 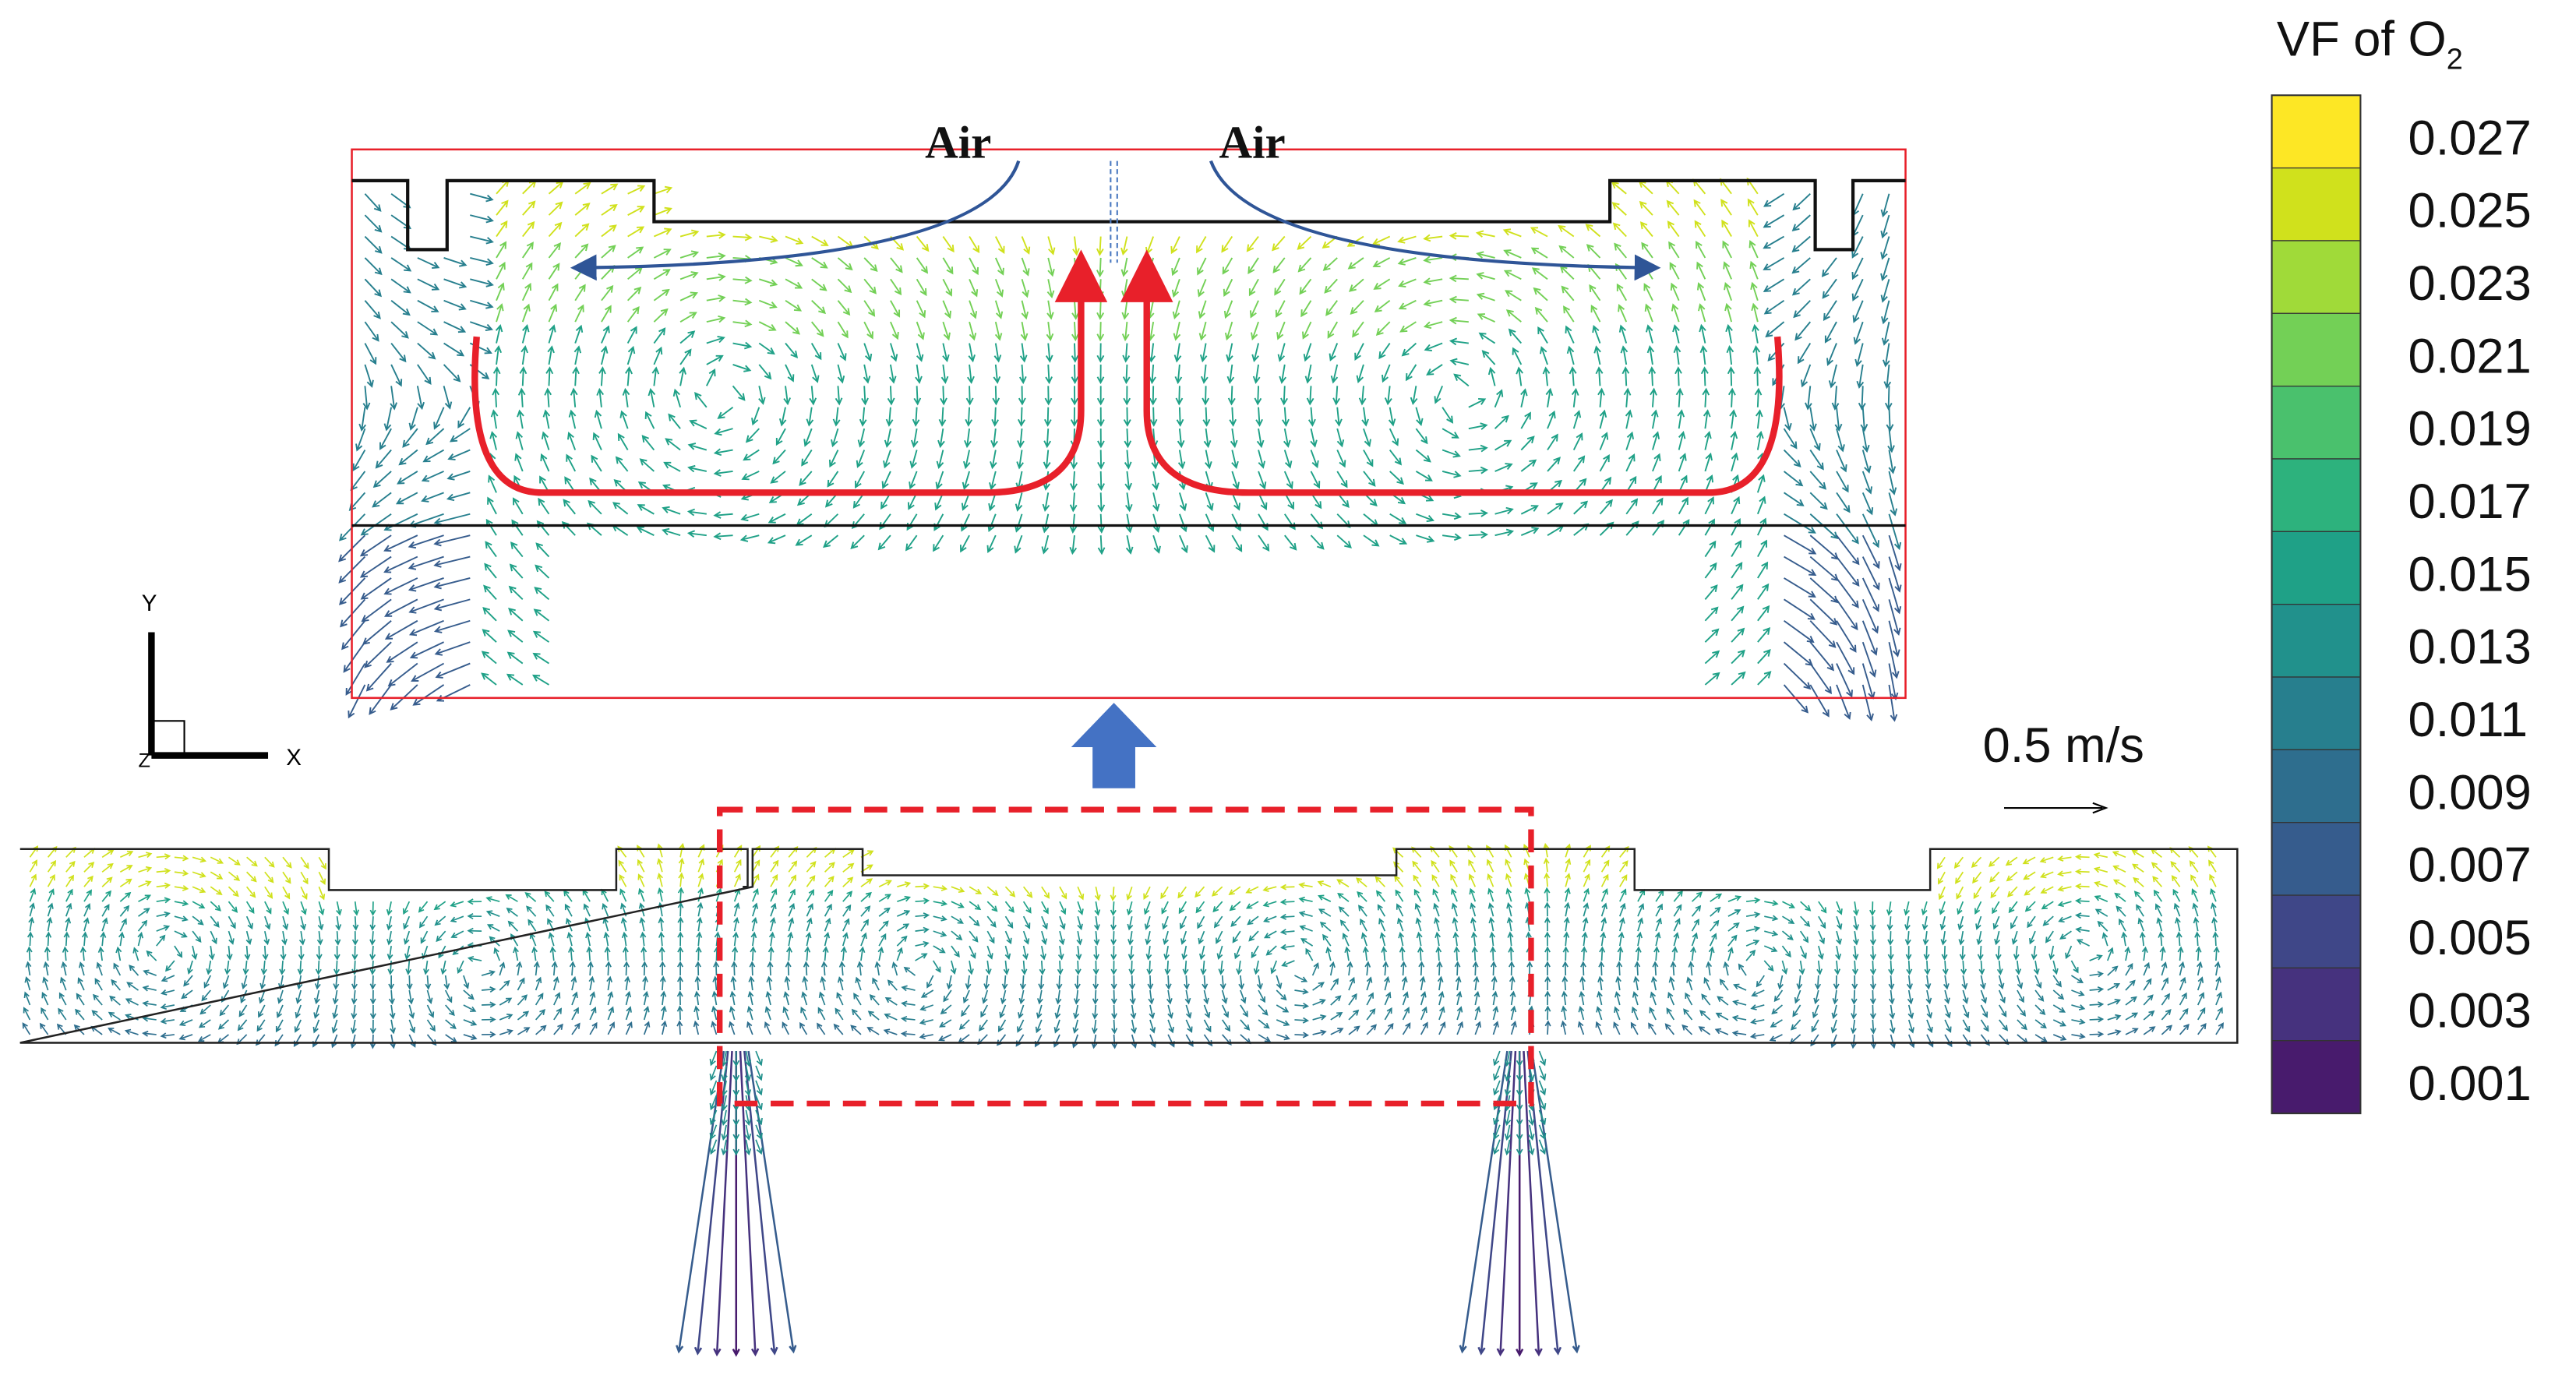 I want to click on air-label: Air, so click(x=958, y=142).